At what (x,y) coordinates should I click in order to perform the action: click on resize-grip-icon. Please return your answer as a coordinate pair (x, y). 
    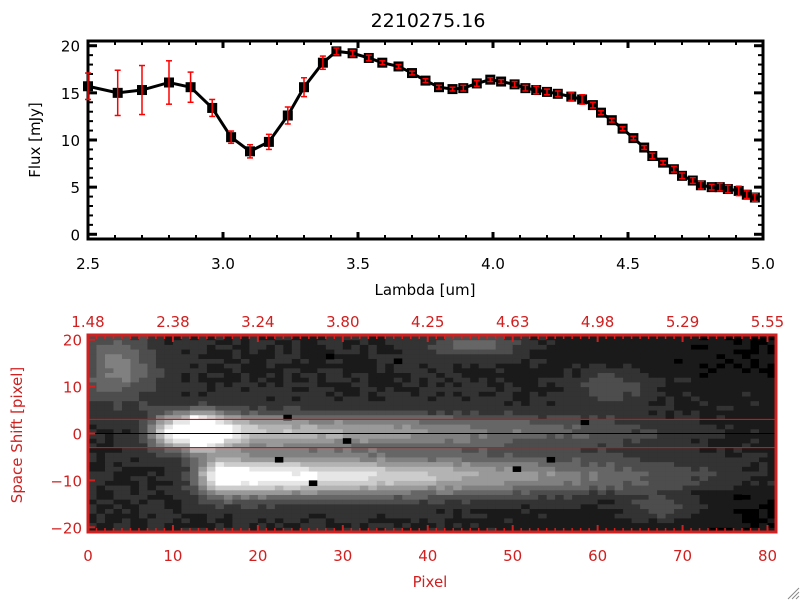
    Looking at the image, I should click on (792, 592).